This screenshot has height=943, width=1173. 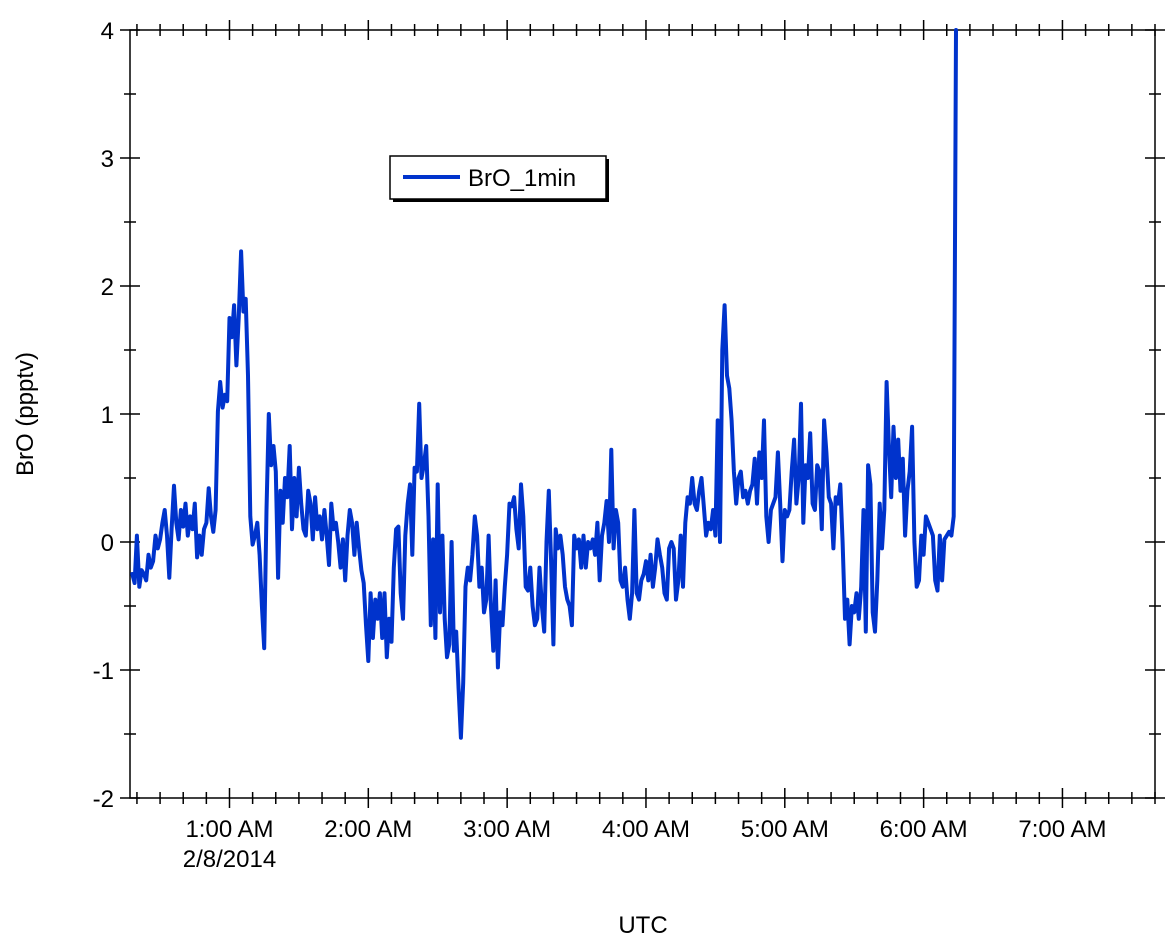 I want to click on legend: BrO_1min, so click(x=499, y=178).